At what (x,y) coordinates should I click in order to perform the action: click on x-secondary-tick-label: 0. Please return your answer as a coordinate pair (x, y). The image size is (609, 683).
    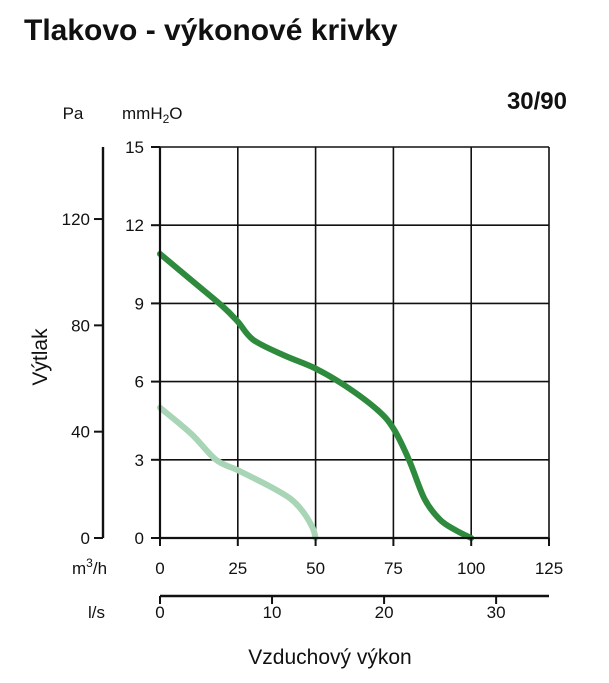
    Looking at the image, I should click on (159, 612).